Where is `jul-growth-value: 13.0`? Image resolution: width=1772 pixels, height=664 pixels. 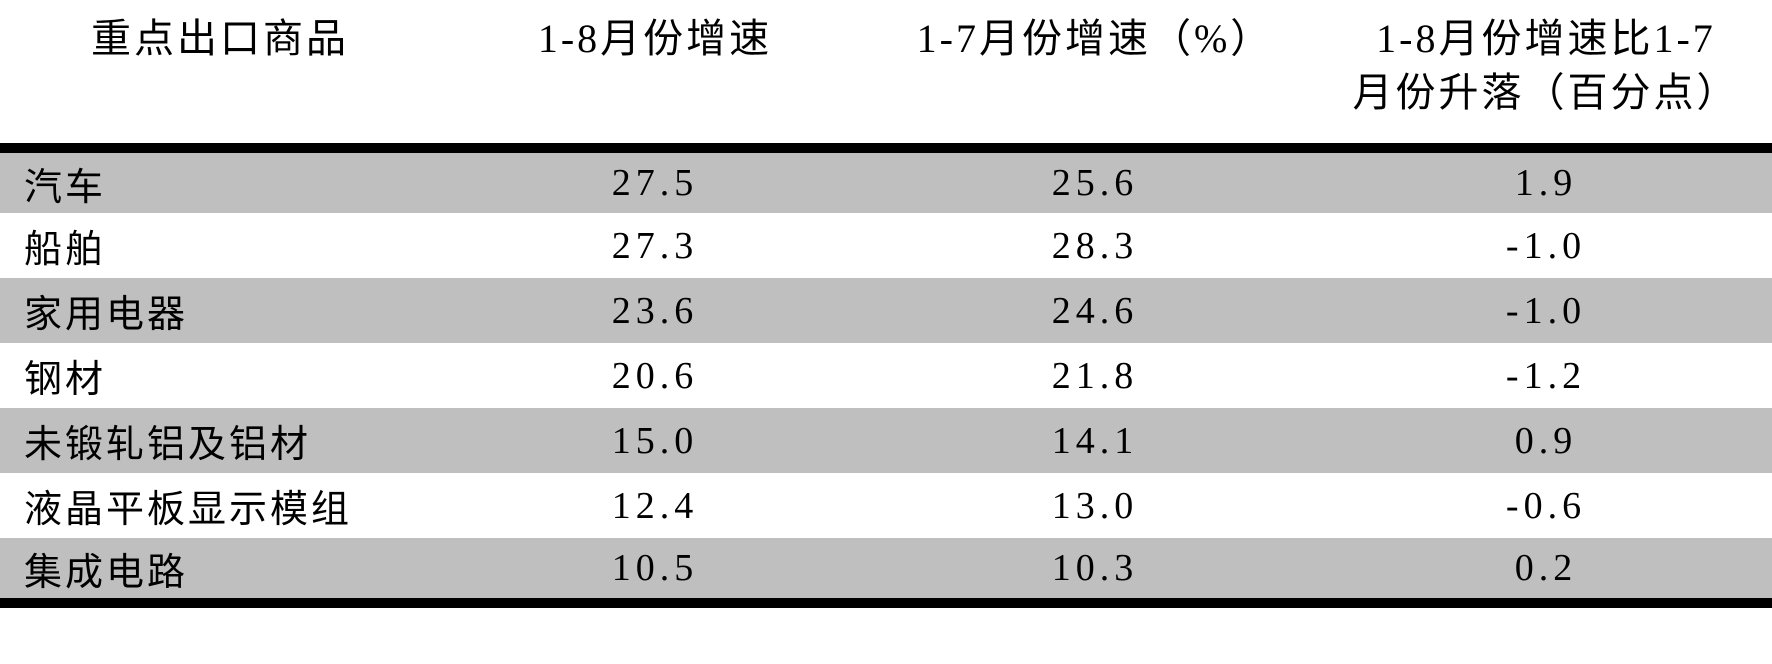
jul-growth-value: 13.0 is located at coordinates (1095, 505).